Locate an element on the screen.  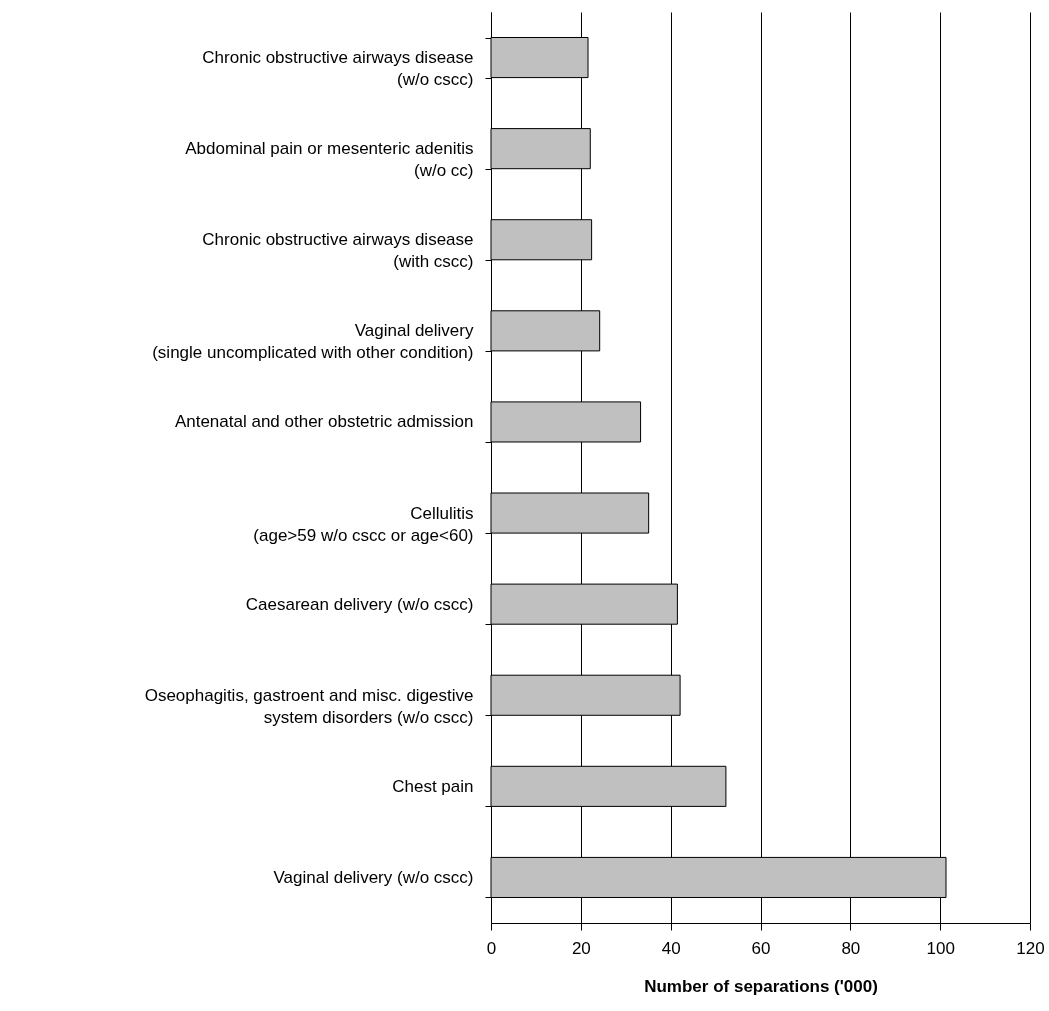
y-tick-label: Chest pain is located at coordinates (433, 786).